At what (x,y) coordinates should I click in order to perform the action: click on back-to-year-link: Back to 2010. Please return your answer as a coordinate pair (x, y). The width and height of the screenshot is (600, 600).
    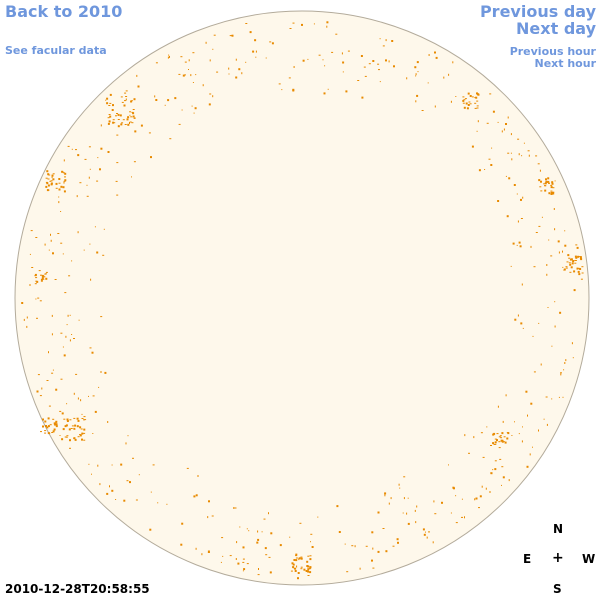
    Looking at the image, I should click on (64, 11).